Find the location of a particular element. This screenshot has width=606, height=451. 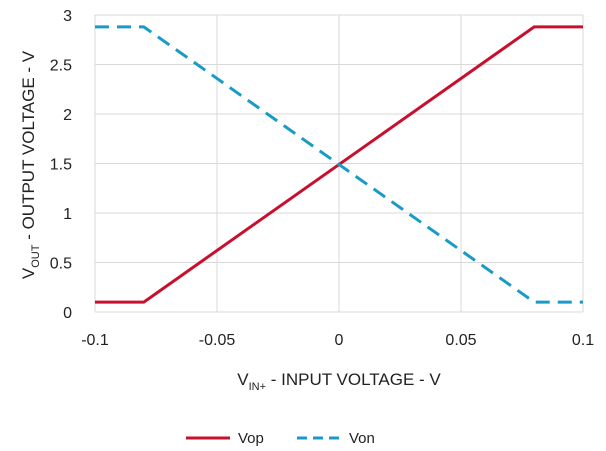

x-tick-label: -0.1 is located at coordinates (95, 340).